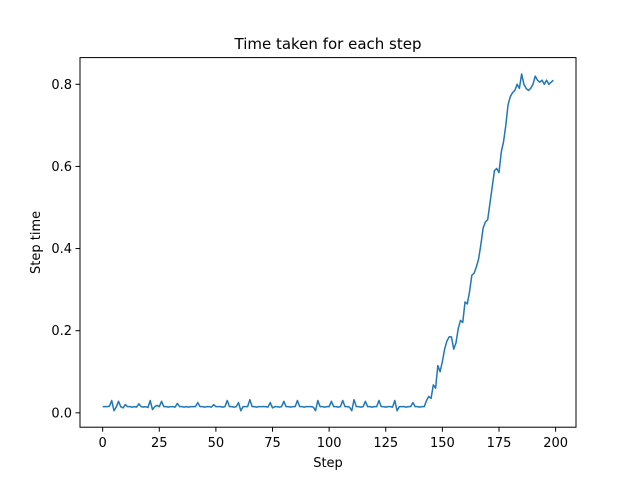  I want to click on chart-title: Time taken for each step, so click(328, 44).